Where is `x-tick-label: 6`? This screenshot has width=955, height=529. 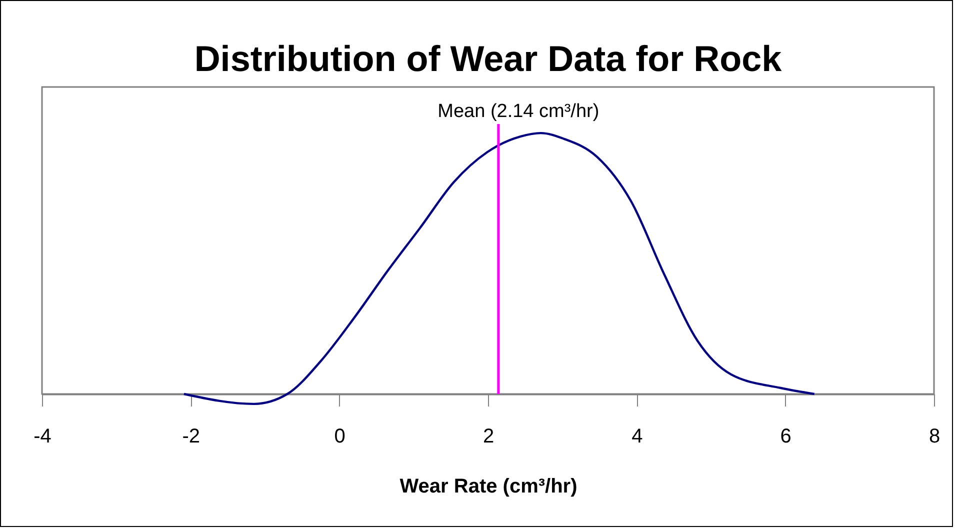 x-tick-label: 6 is located at coordinates (786, 437).